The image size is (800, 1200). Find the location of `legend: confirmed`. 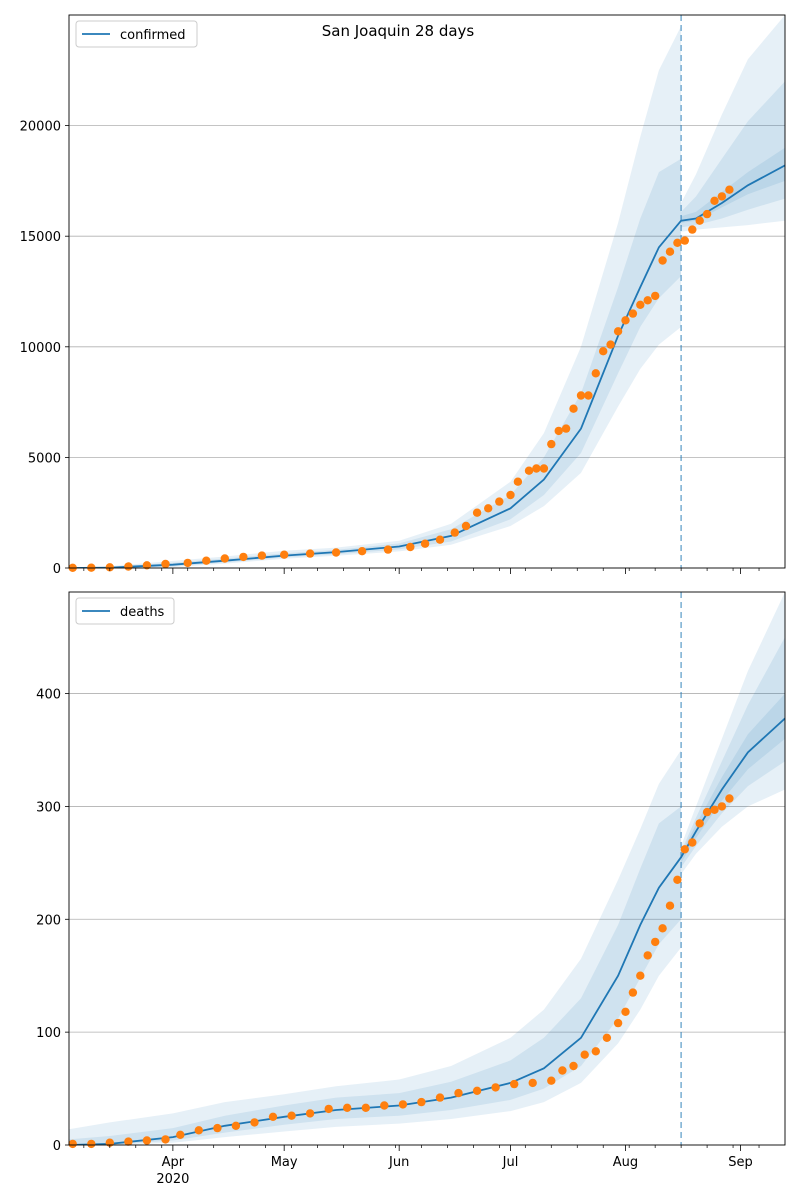

legend: confirmed is located at coordinates (136, 34).